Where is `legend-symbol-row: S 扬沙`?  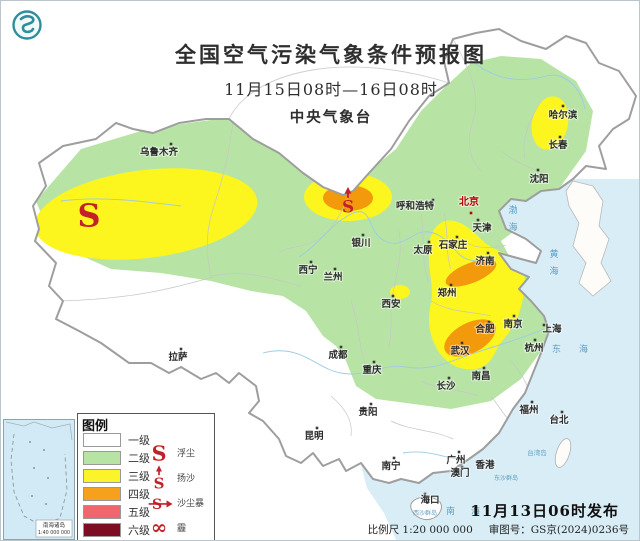
legend-symbol-row: S 扬沙 is located at coordinates (179, 478).